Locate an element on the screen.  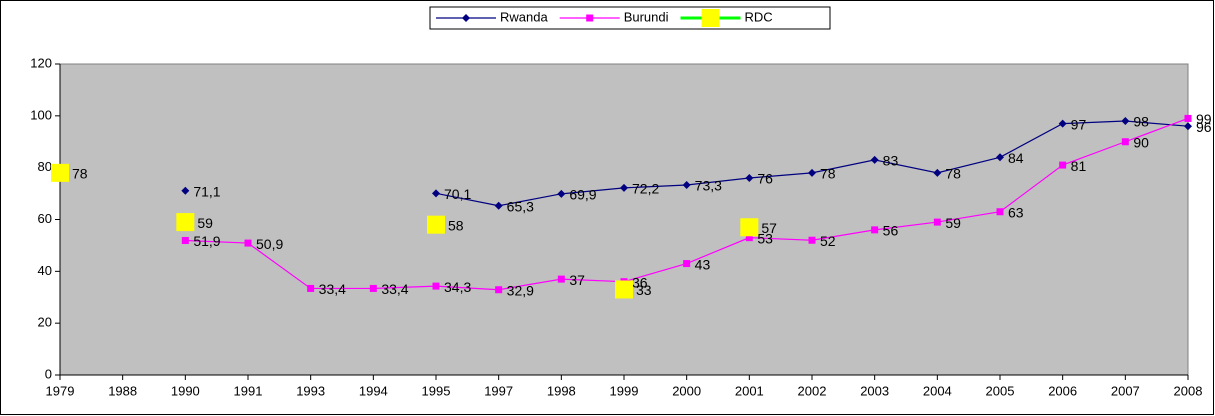
data-label: 53 is located at coordinates (765, 238).